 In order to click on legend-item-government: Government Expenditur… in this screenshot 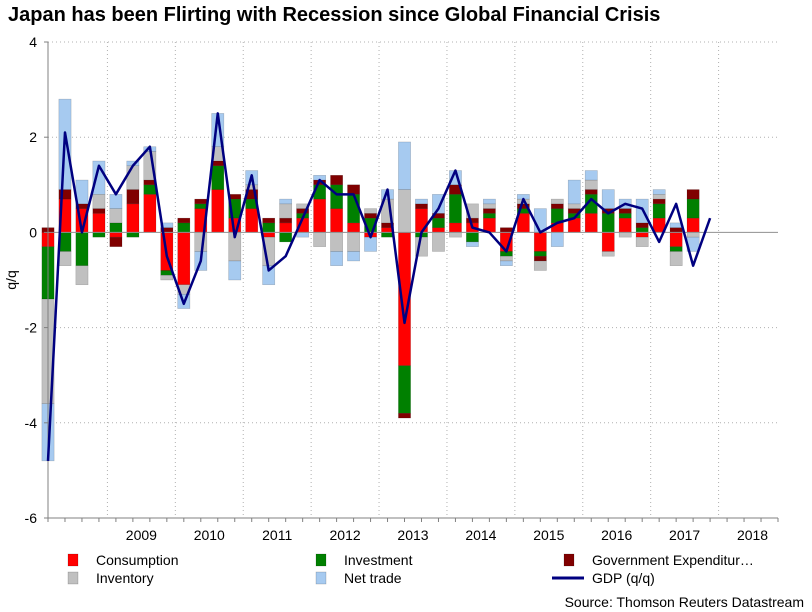, I will do `click(658, 560)`.